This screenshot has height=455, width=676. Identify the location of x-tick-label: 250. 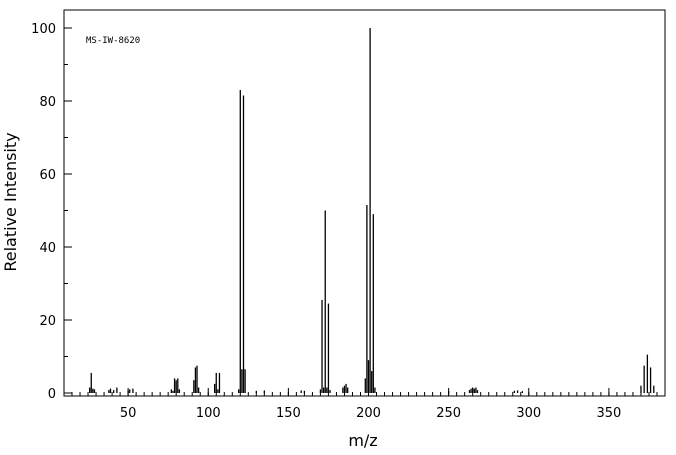
(448, 413).